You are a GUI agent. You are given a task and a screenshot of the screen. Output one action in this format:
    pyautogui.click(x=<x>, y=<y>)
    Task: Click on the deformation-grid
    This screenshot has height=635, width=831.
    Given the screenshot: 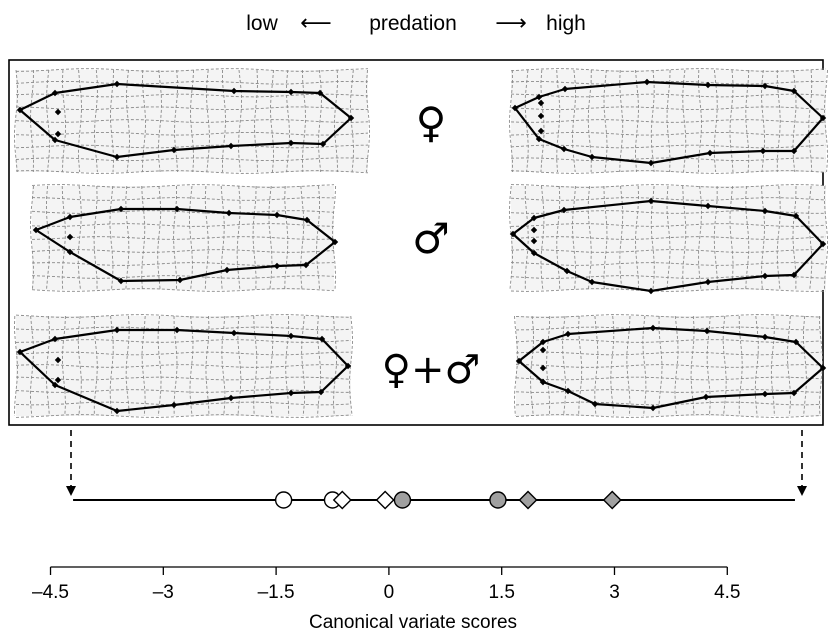 What is the action you would take?
    pyautogui.click(x=183, y=238)
    